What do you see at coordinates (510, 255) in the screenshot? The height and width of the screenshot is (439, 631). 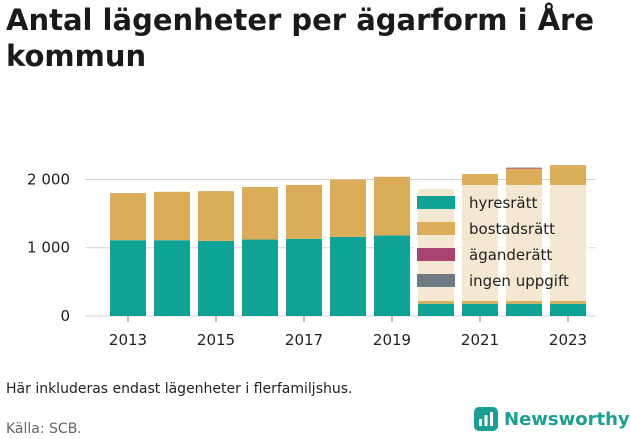 I see `legend-label: äganderätt` at bounding box center [510, 255].